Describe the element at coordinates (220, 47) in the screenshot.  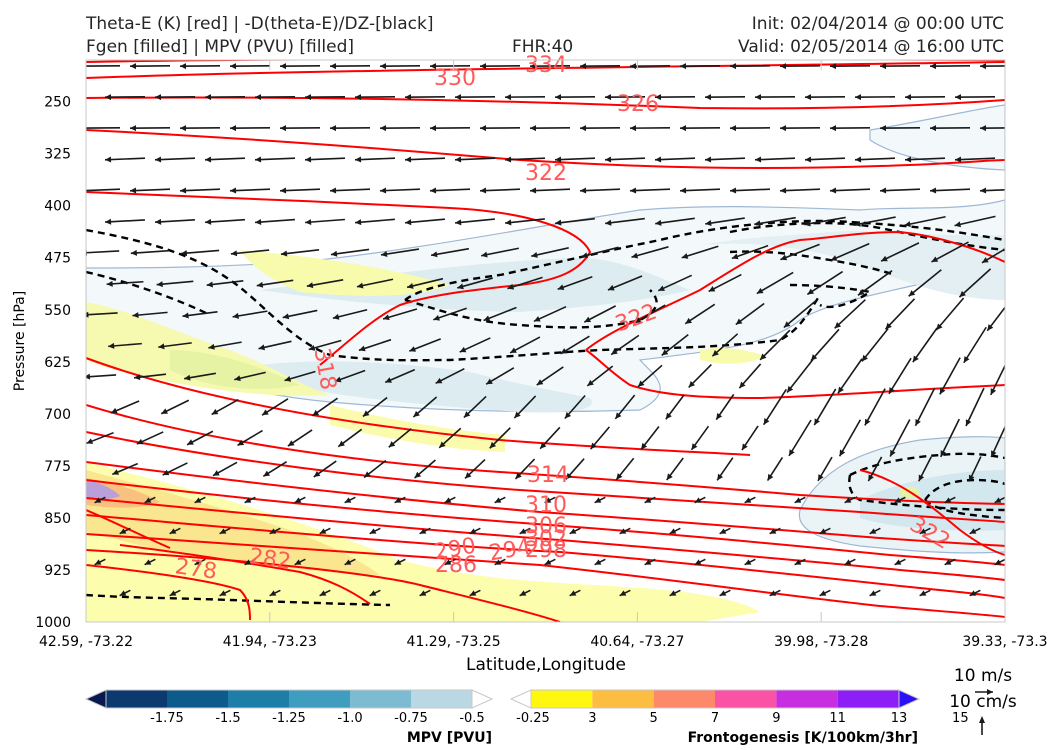
I see `title-line-2: Fgen [filled] | MPV (PVU) [filled]` at that location.